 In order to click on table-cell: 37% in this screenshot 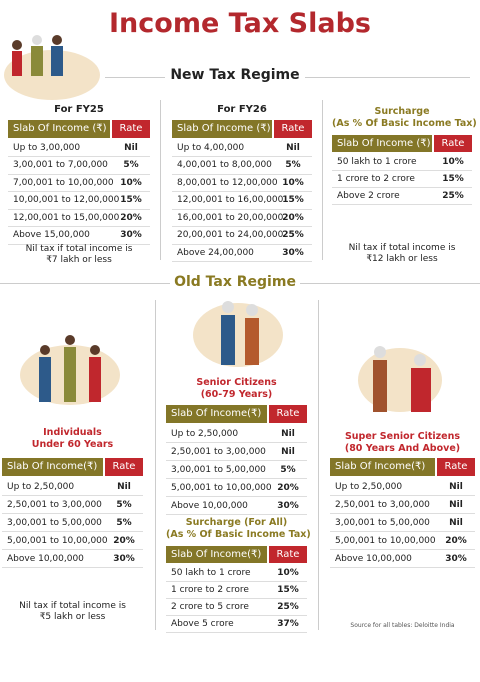, I will do `click(288, 624)`.